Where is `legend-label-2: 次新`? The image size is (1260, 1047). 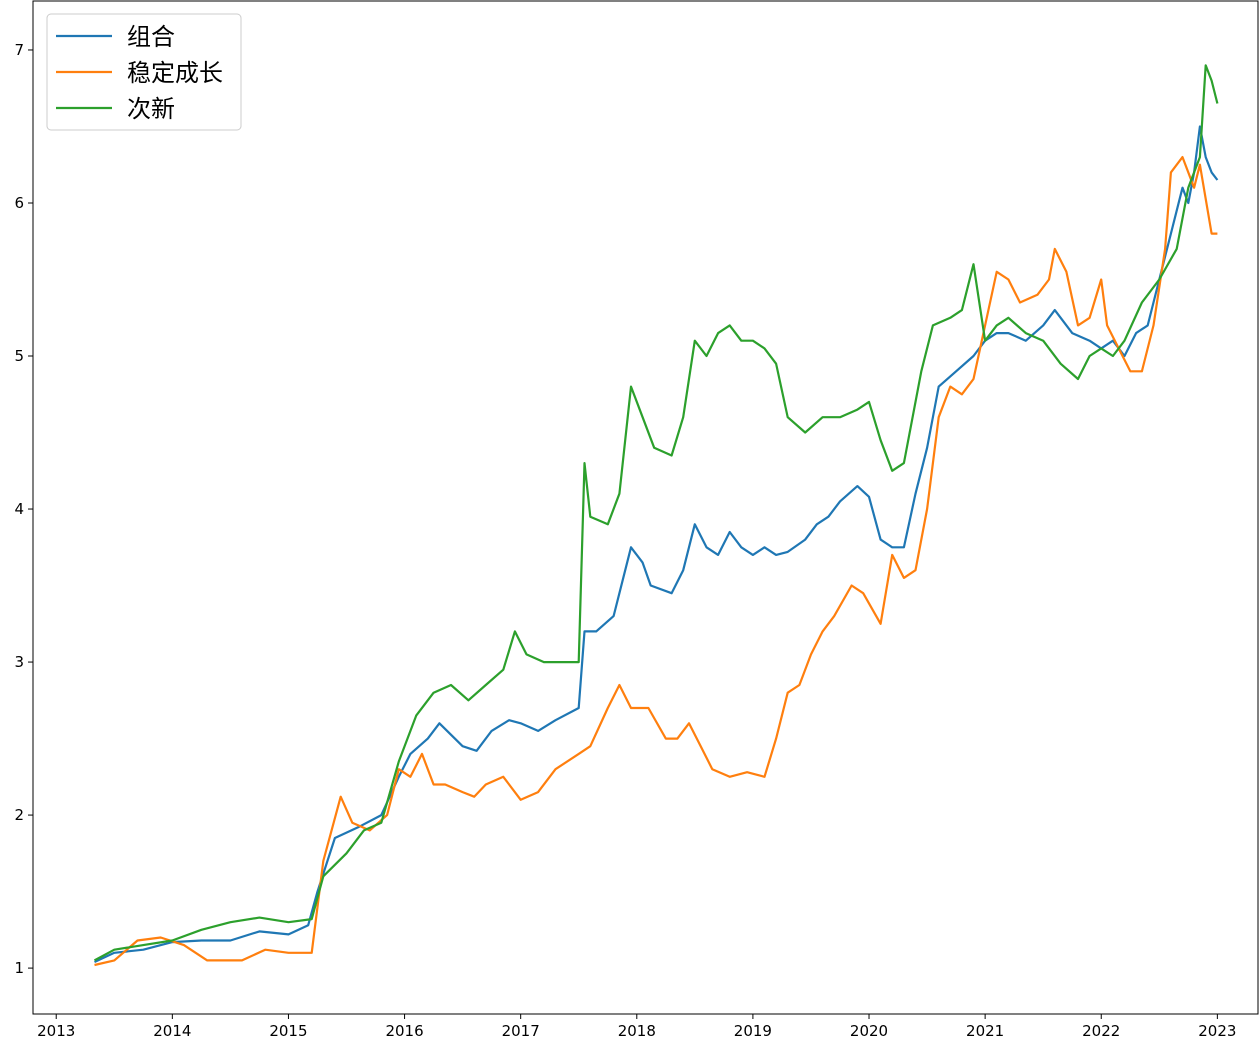
legend-label-2: 次新 is located at coordinates (151, 109).